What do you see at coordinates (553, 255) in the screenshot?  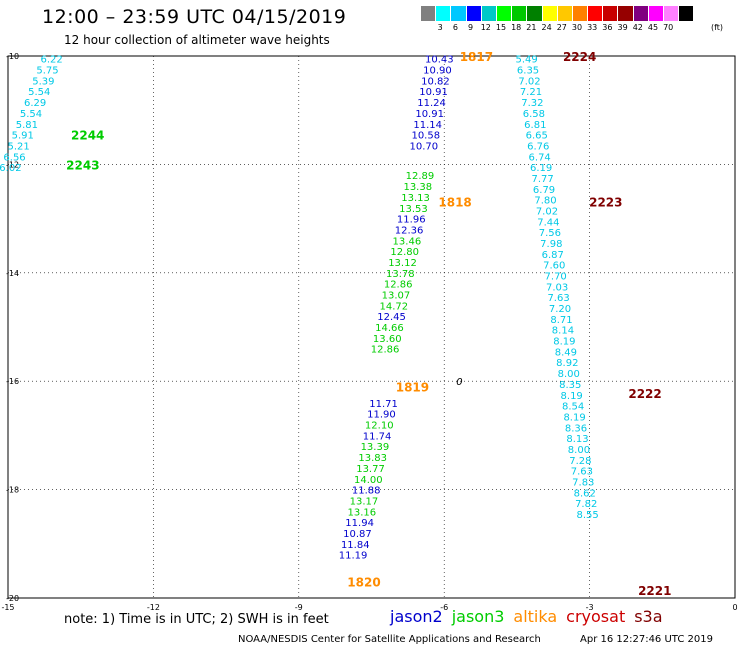 I see `swh-value: 6.87` at bounding box center [553, 255].